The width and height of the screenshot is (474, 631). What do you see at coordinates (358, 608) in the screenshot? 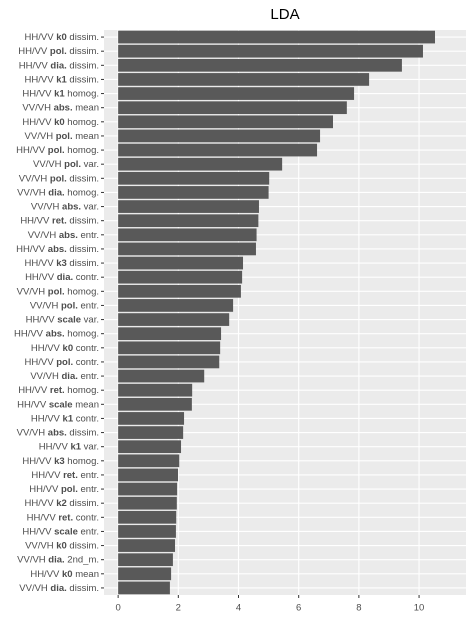
I see `x-tick-label: 8` at bounding box center [358, 608].